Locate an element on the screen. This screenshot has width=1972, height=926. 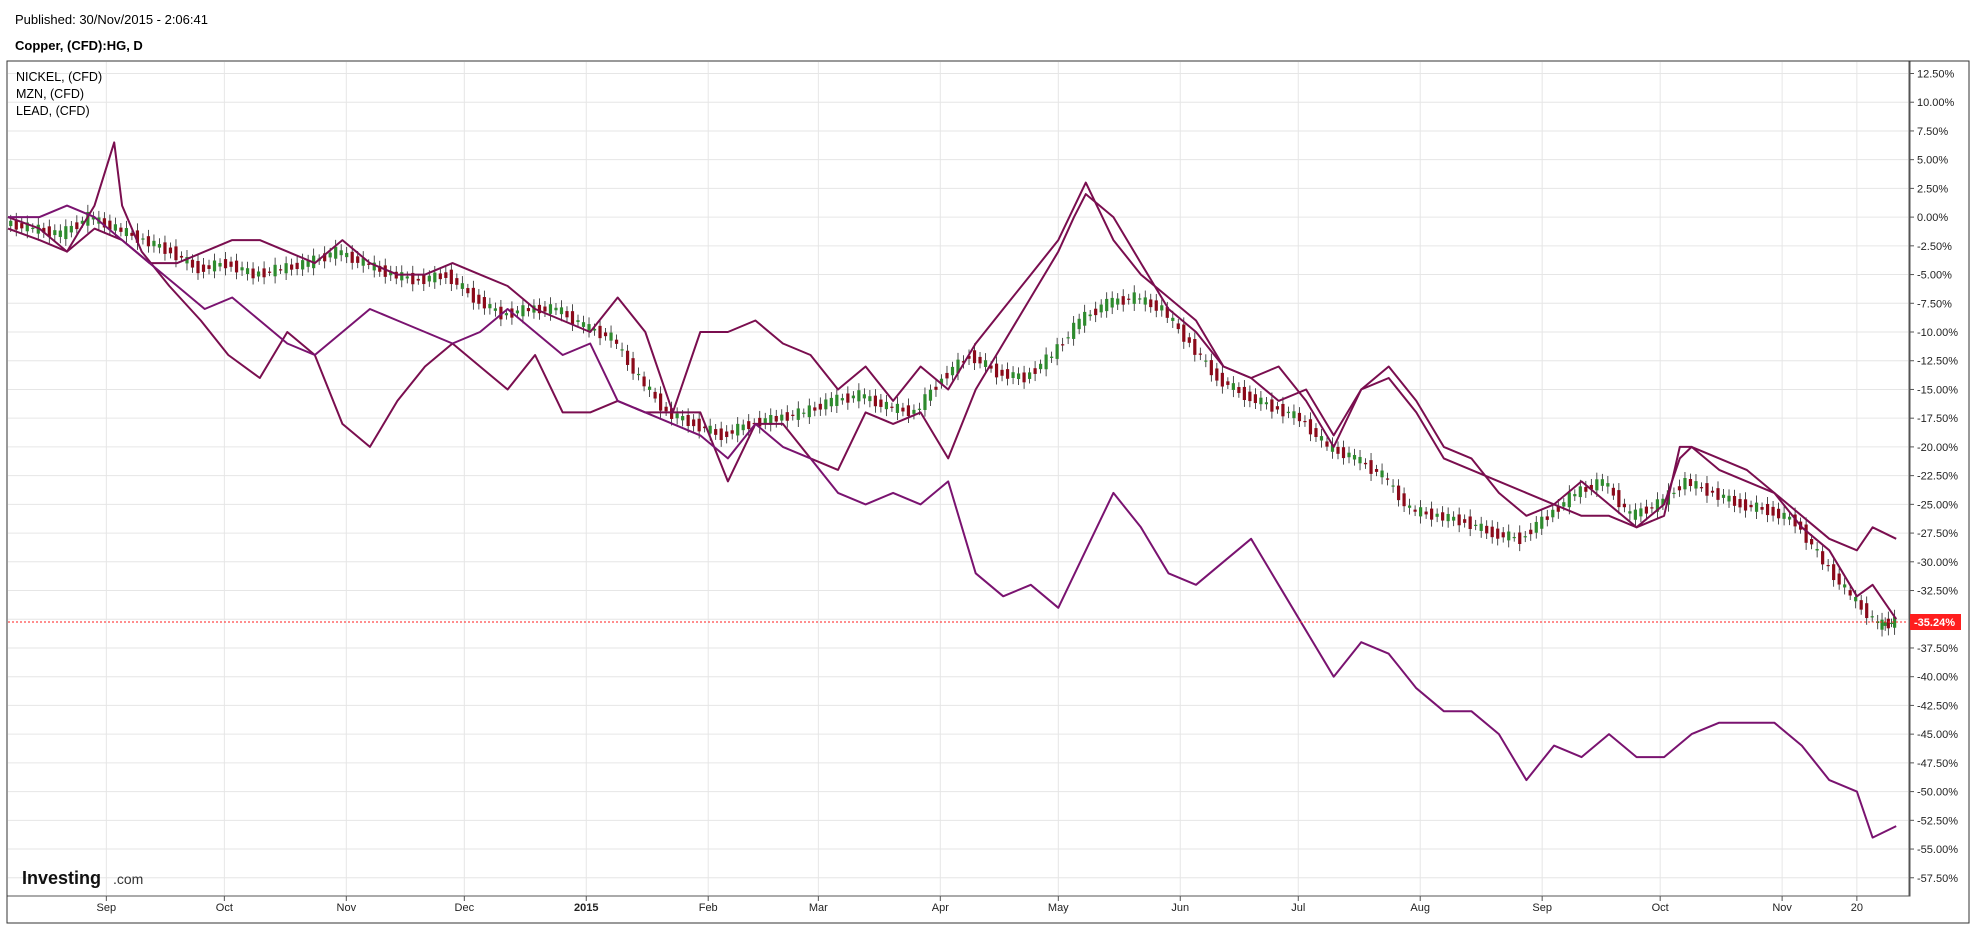
legend-item-lead: LEAD, (CFD) is located at coordinates (53, 111).